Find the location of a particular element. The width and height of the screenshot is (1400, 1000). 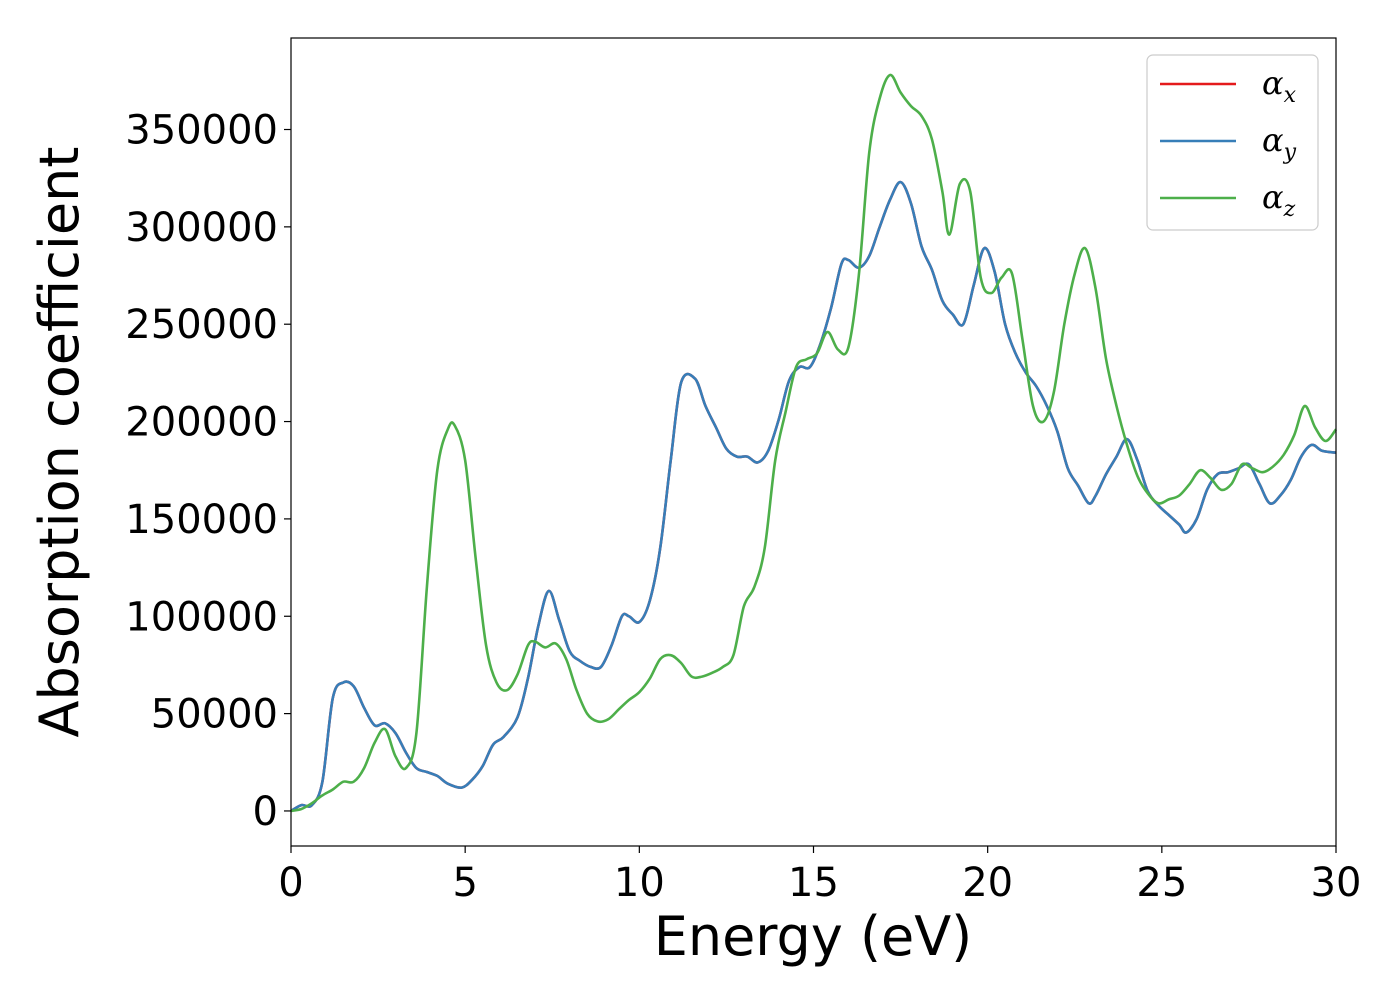

y-tick-label: 200000 is located at coordinates (201, 423).